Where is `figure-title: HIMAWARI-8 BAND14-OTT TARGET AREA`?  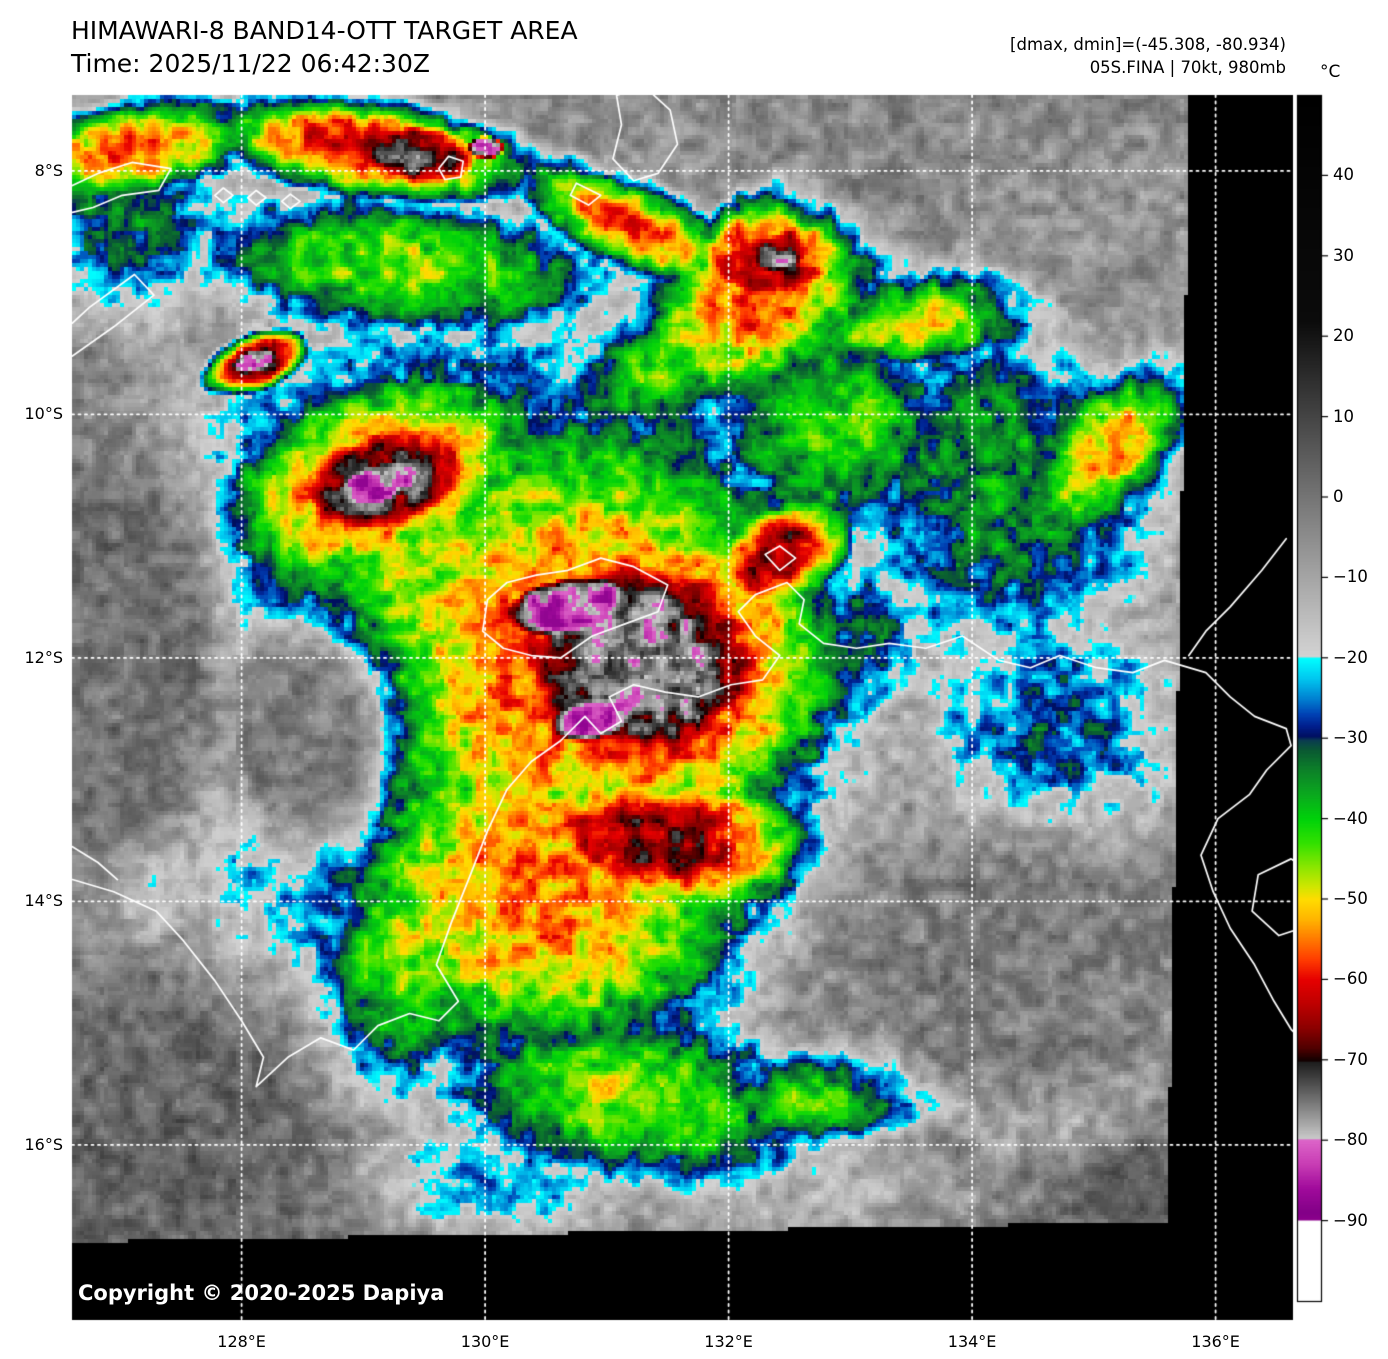 figure-title: HIMAWARI-8 BAND14-OTT TARGET AREA is located at coordinates (324, 30).